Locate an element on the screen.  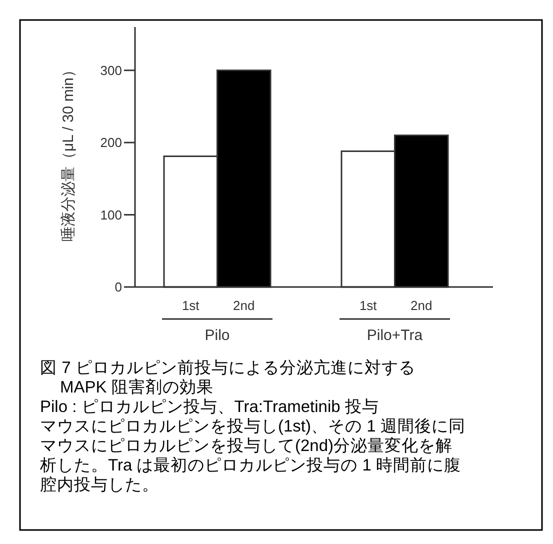
text: マウスにピロカルピンを投与し(1st)、その 1 週間後に同 is located at coordinates (253, 427).